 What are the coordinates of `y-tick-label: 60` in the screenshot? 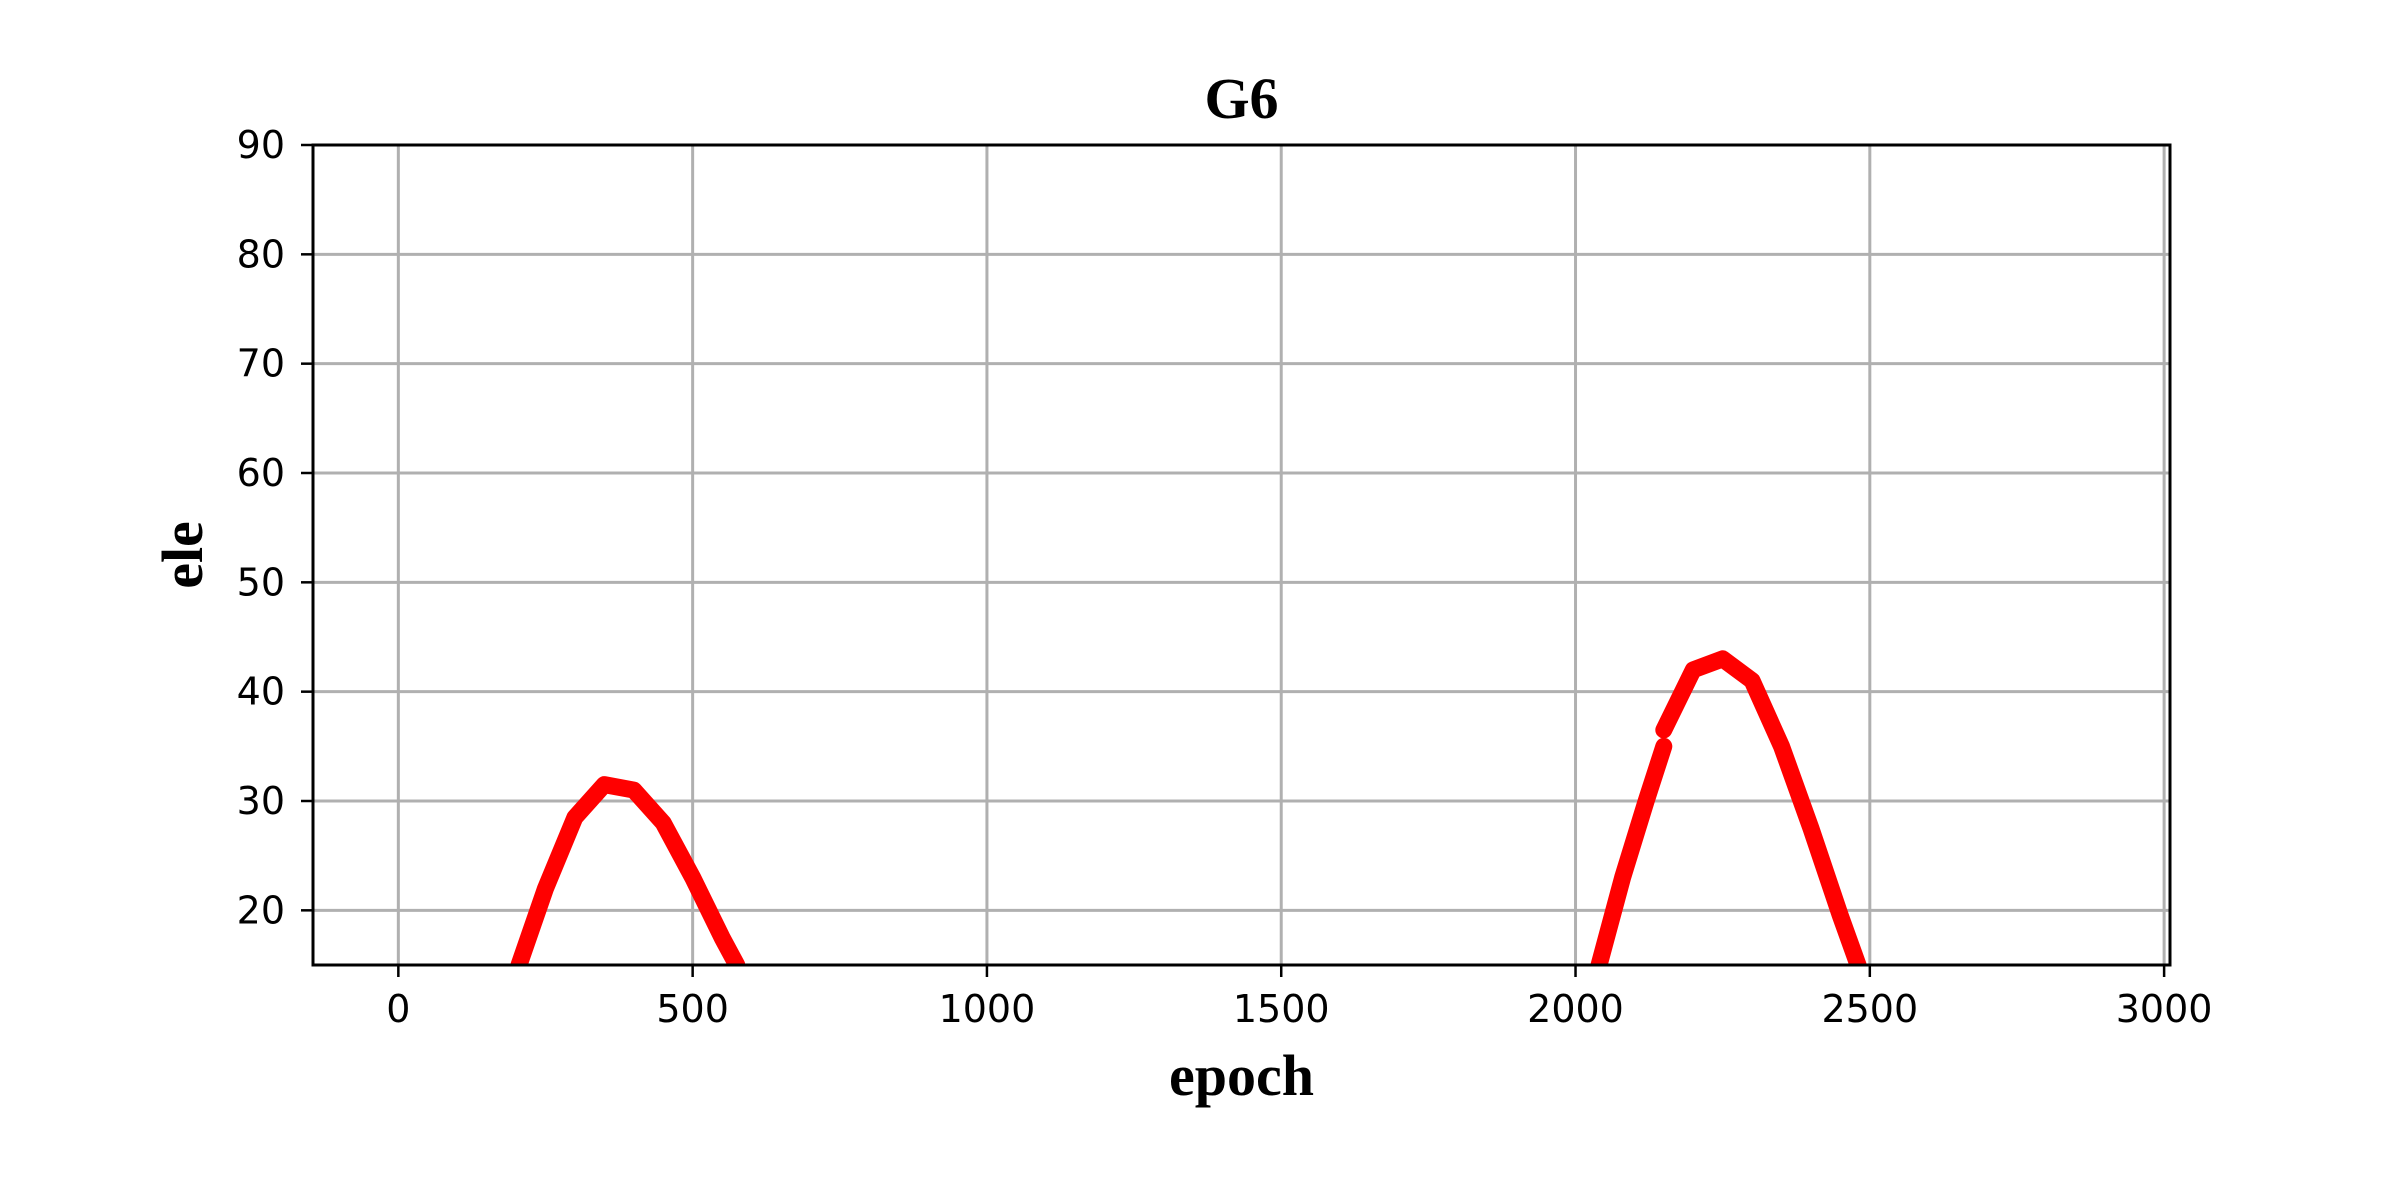 It's located at (261, 473).